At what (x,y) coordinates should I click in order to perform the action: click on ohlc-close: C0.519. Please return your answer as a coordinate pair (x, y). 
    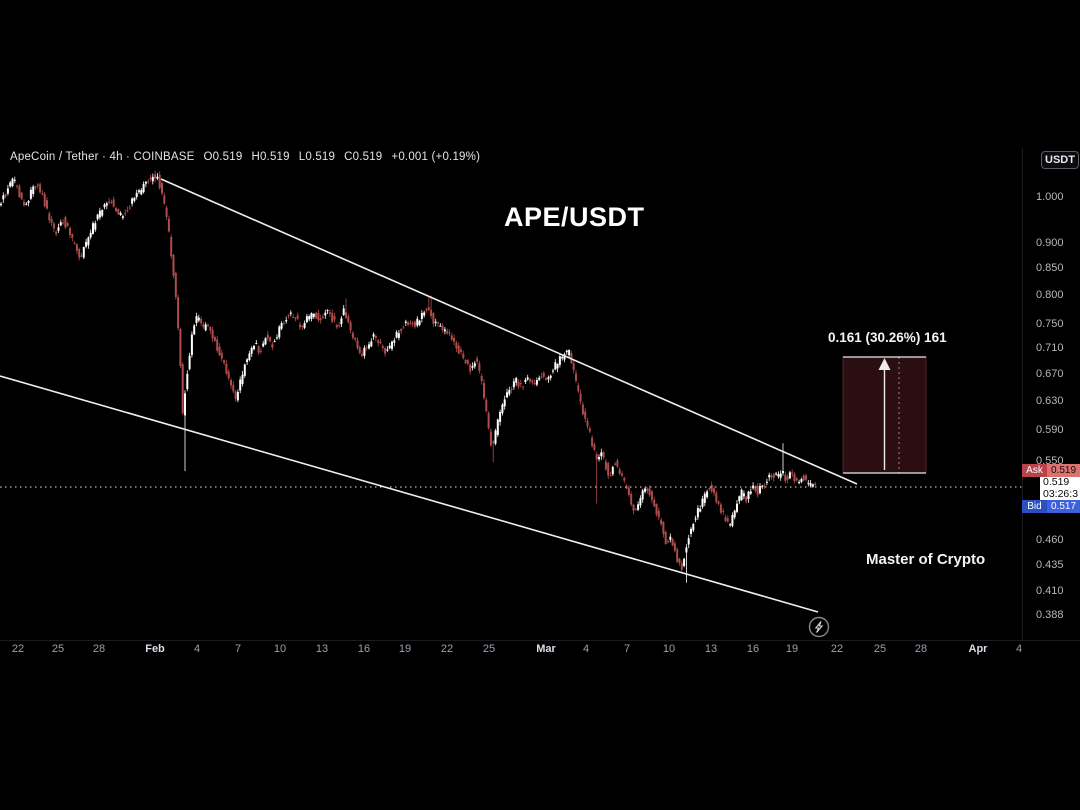
    Looking at the image, I should click on (363, 157).